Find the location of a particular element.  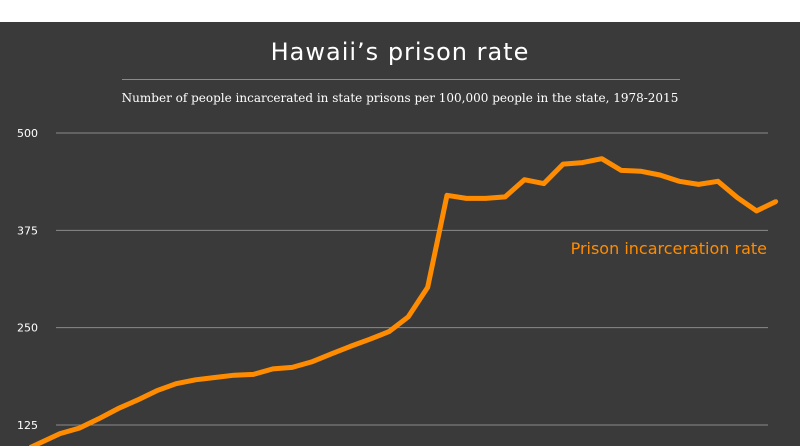

data-point-2007 is located at coordinates (621, 170).